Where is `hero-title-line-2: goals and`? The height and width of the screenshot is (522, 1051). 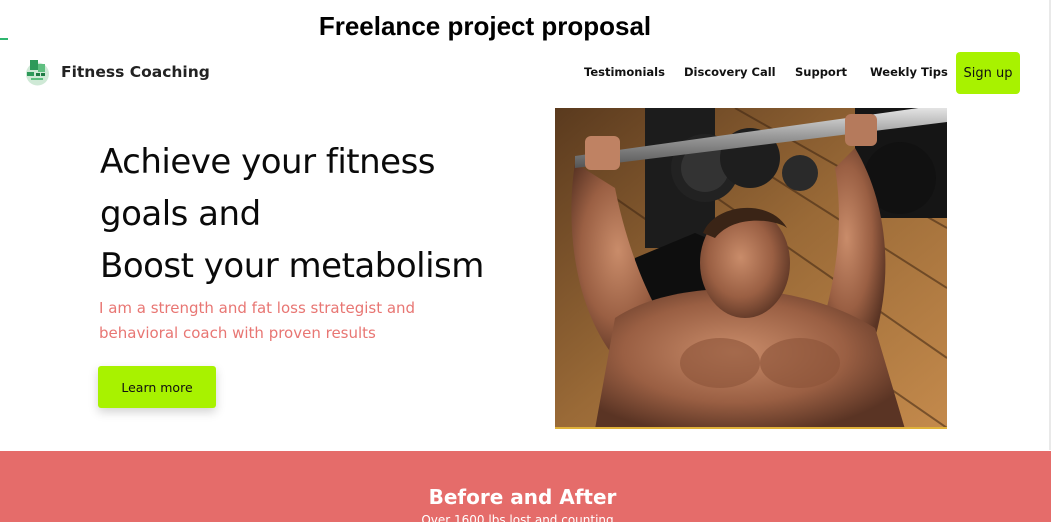 hero-title-line-2: goals and is located at coordinates (180, 214).